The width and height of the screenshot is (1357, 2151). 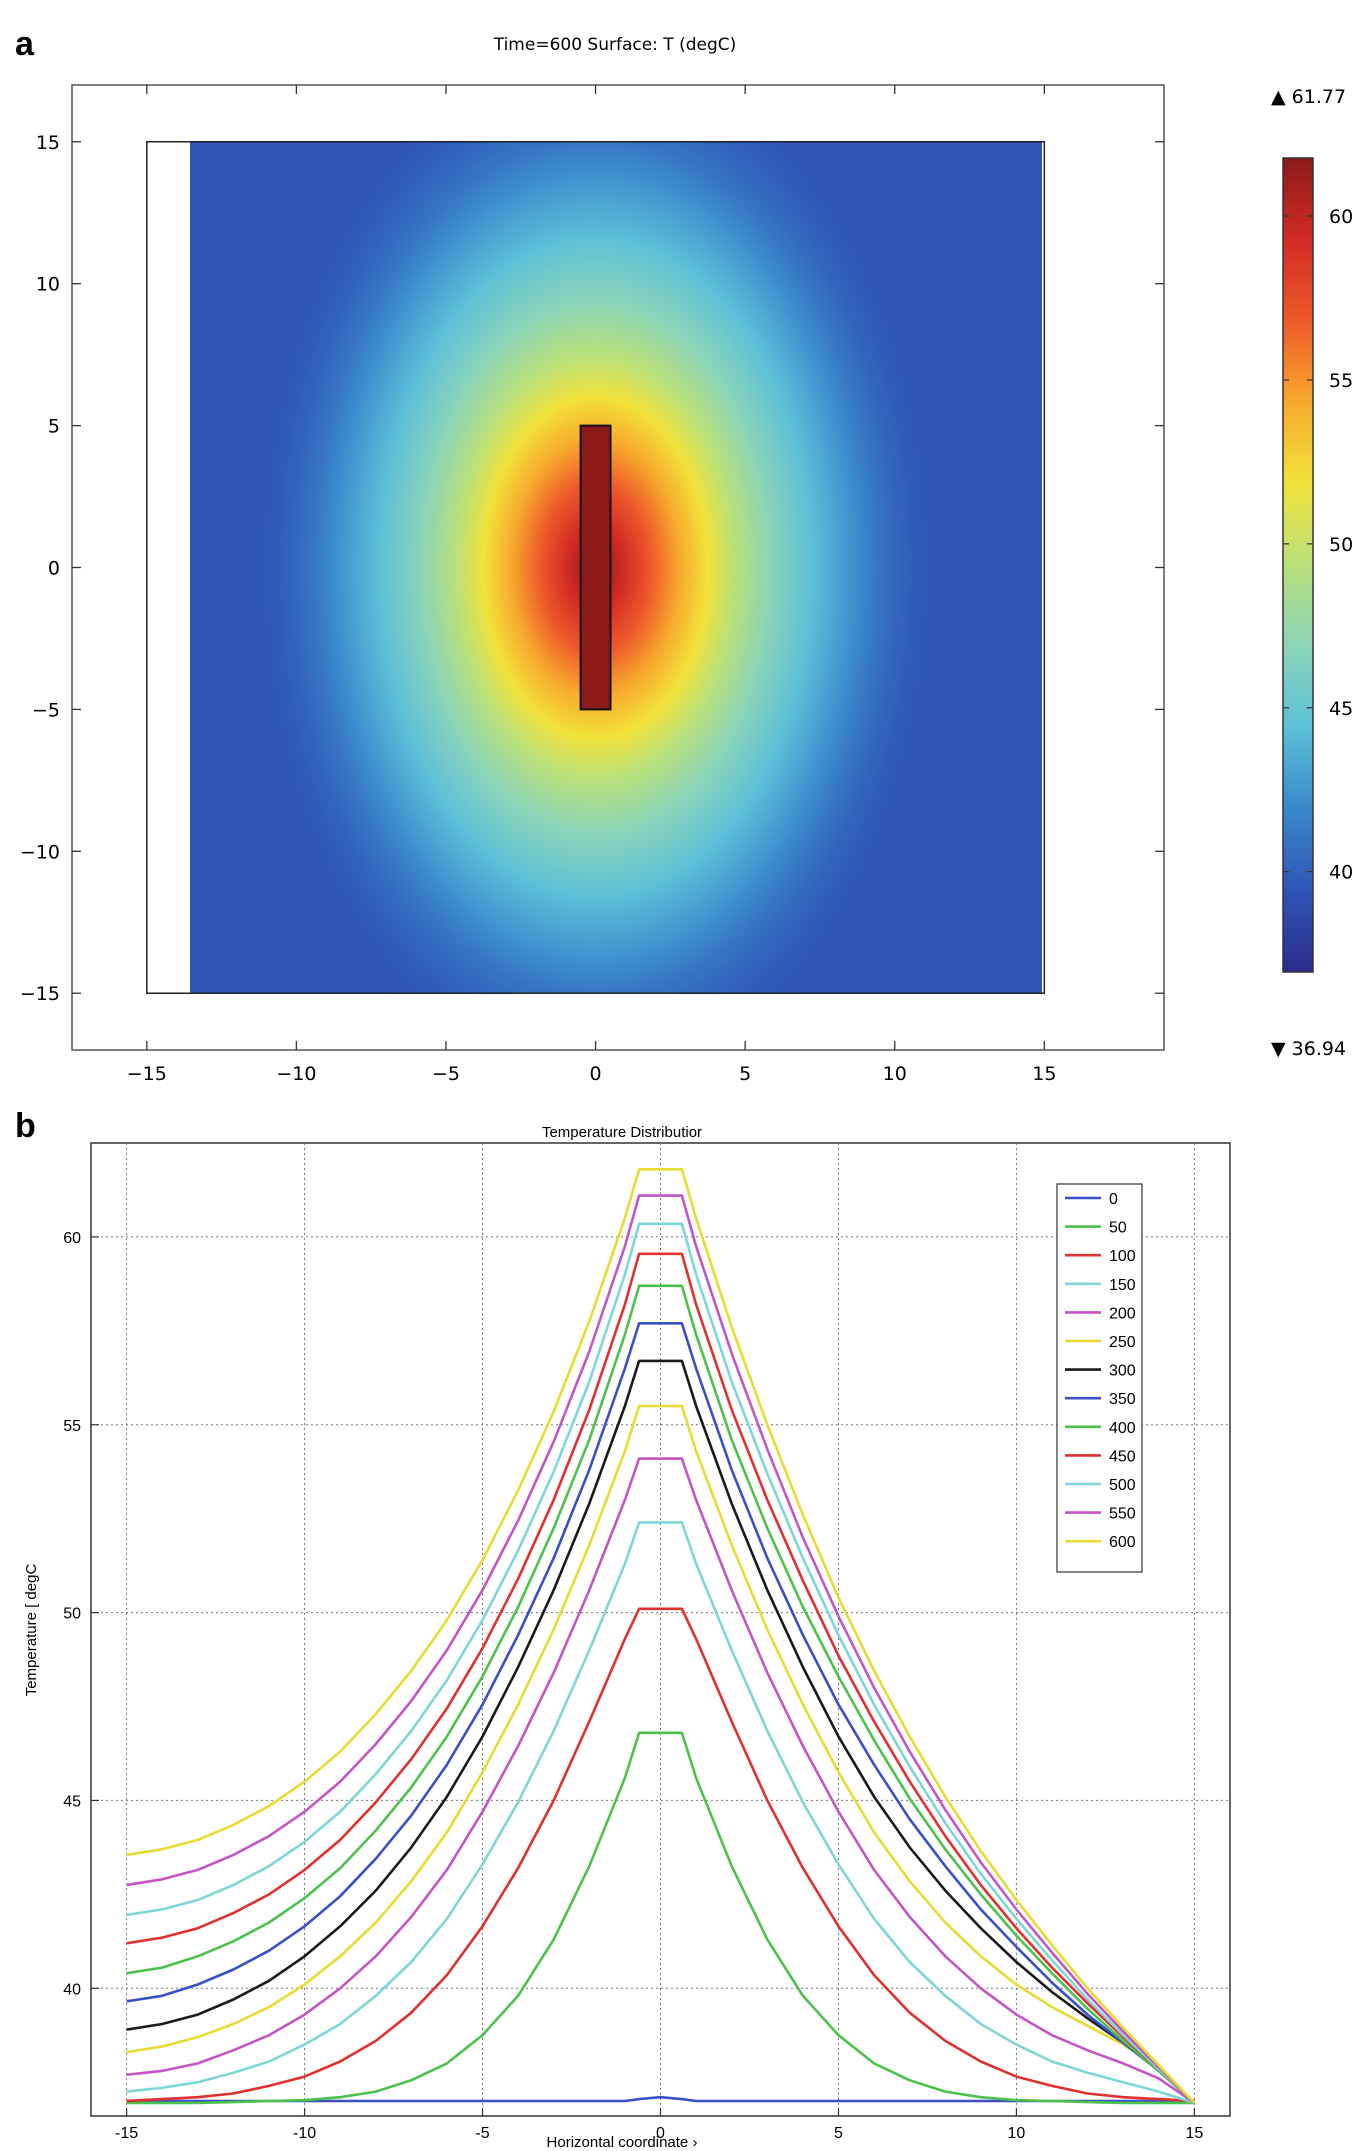 What do you see at coordinates (622, 2142) in the screenshot?
I see `panel-b-x-axis-label: Horizontal coordinate ›` at bounding box center [622, 2142].